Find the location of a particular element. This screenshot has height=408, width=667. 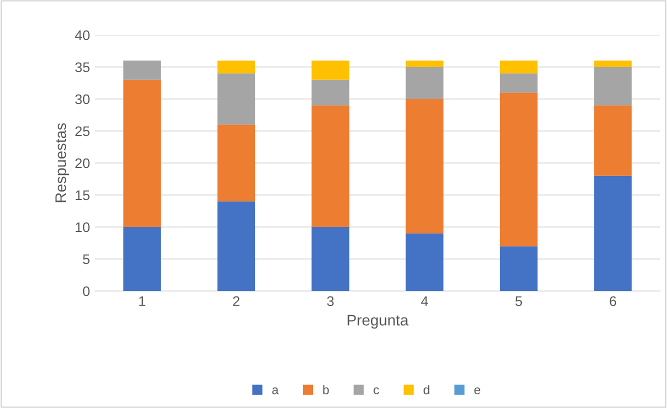

legend-label: a is located at coordinates (275, 390).